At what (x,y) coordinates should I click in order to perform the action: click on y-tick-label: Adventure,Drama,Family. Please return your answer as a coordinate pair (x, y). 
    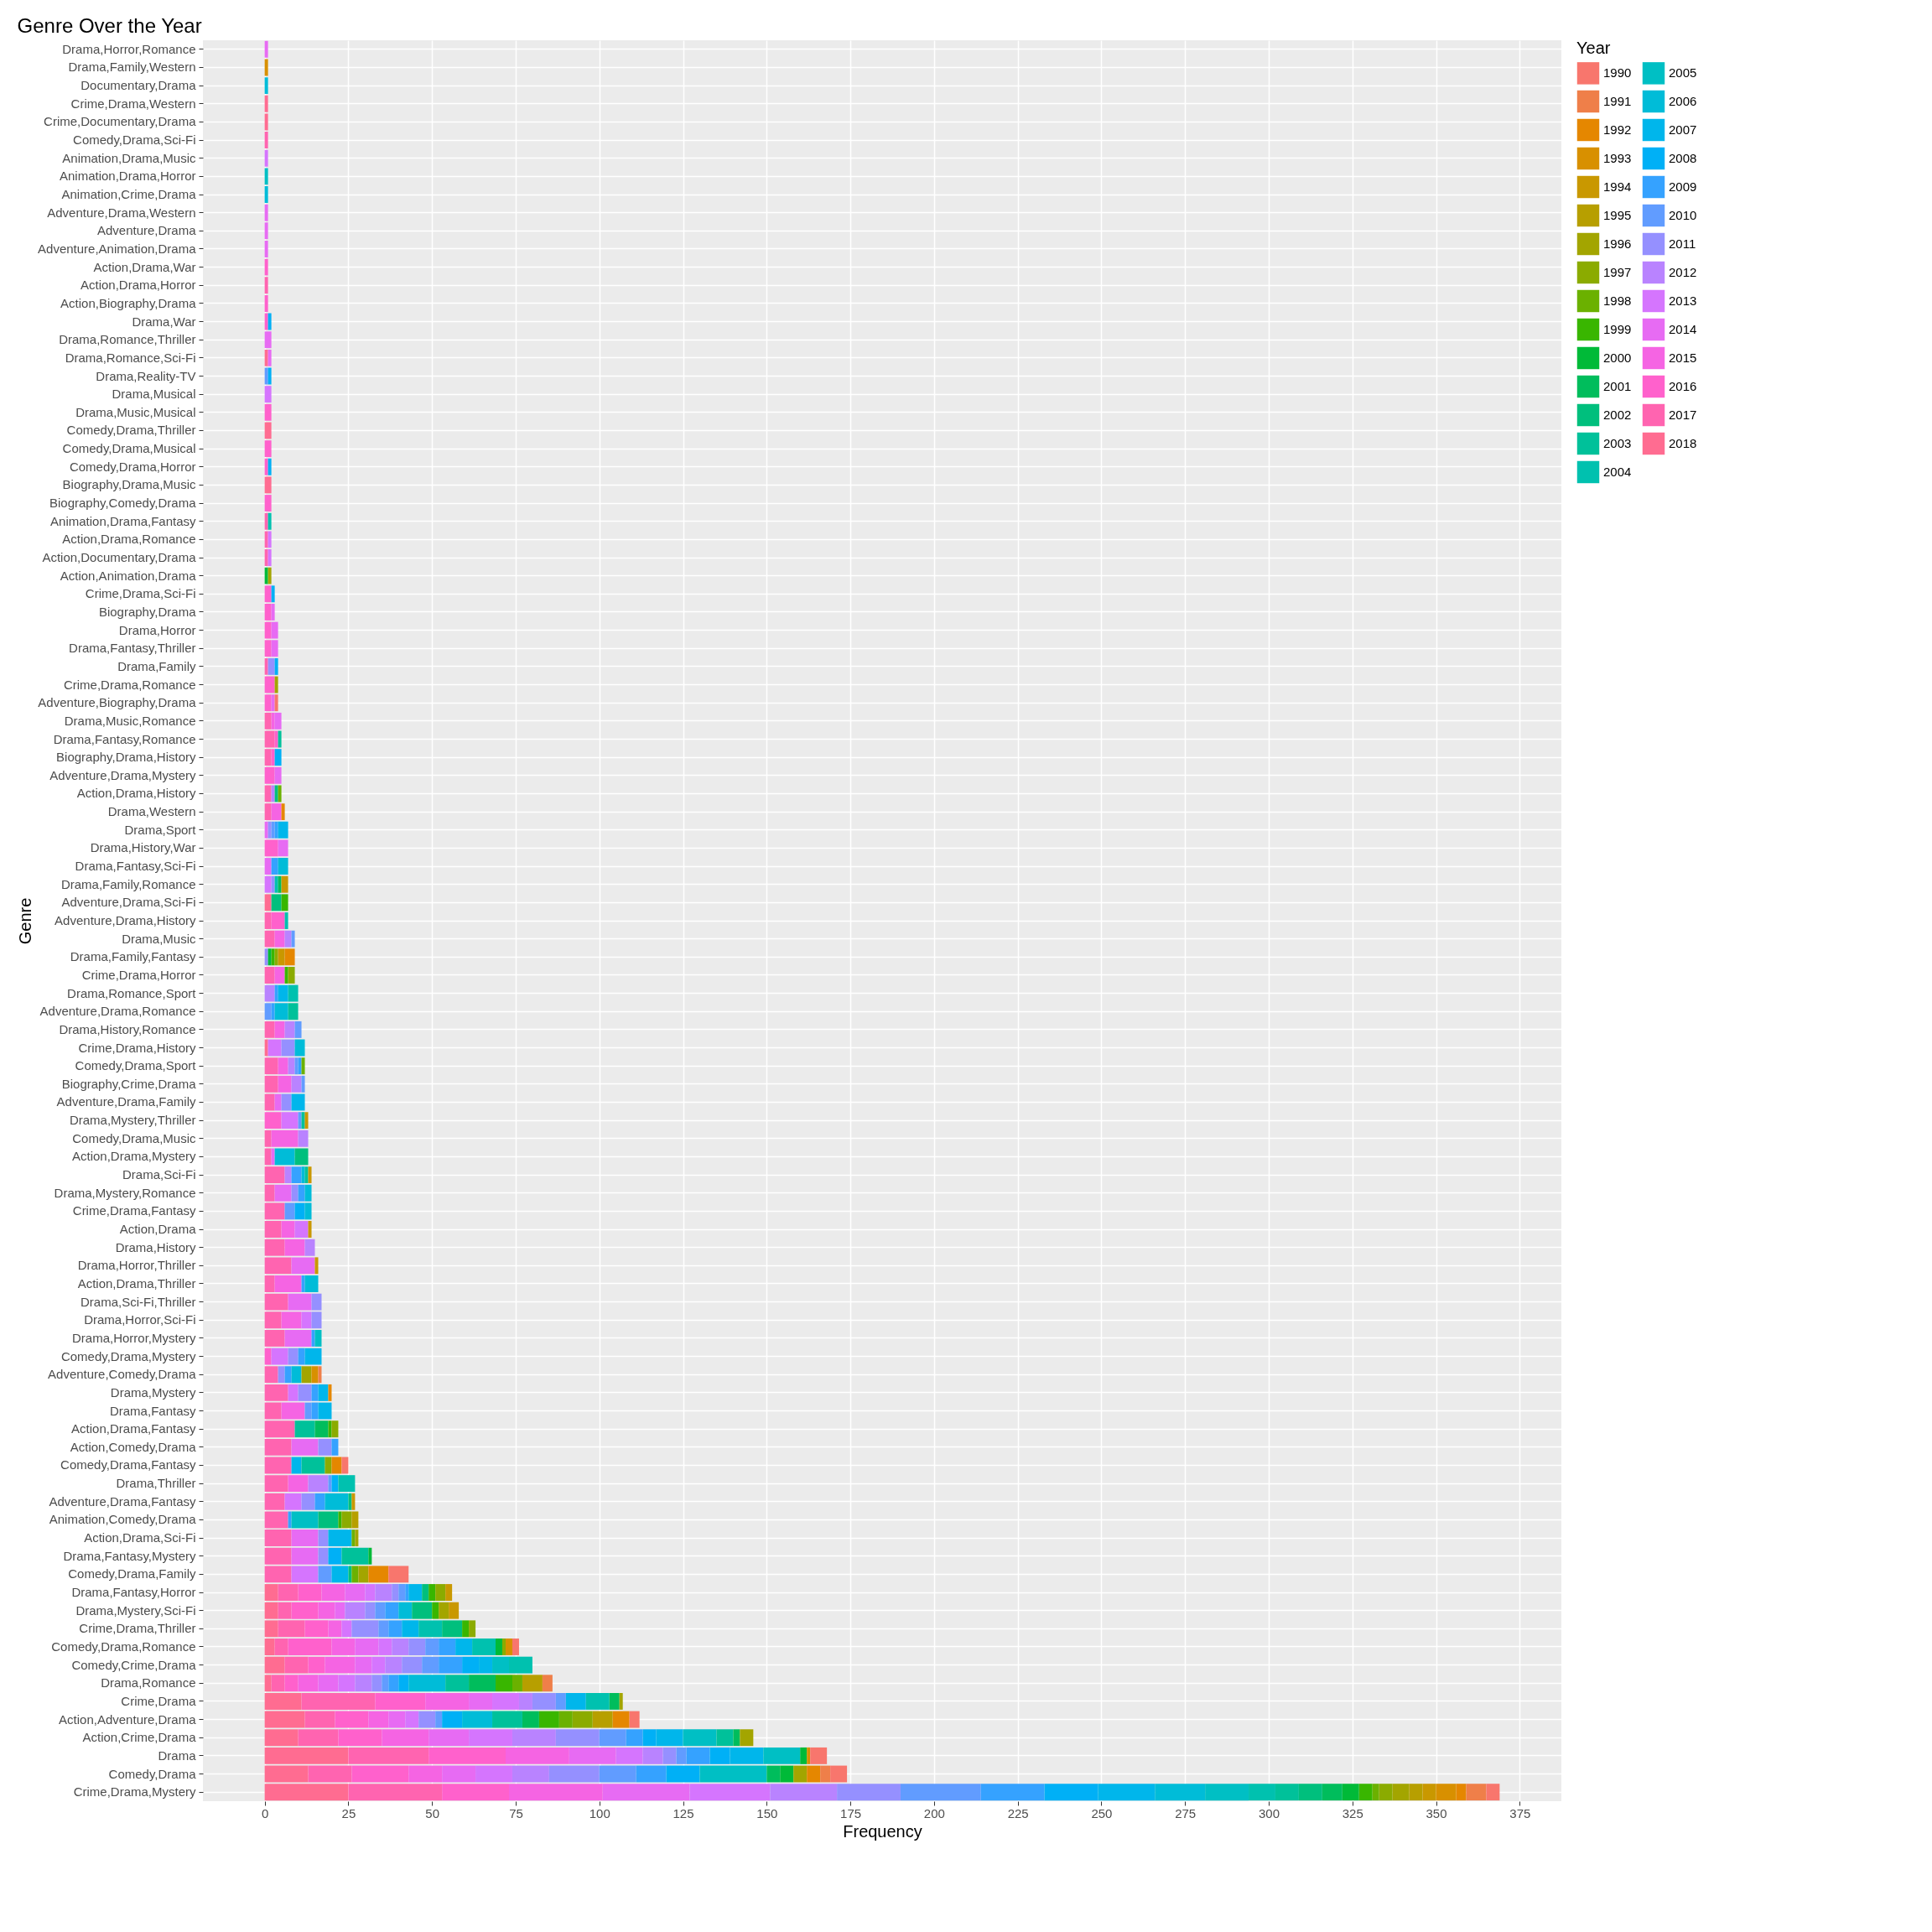
    Looking at the image, I should click on (126, 1101).